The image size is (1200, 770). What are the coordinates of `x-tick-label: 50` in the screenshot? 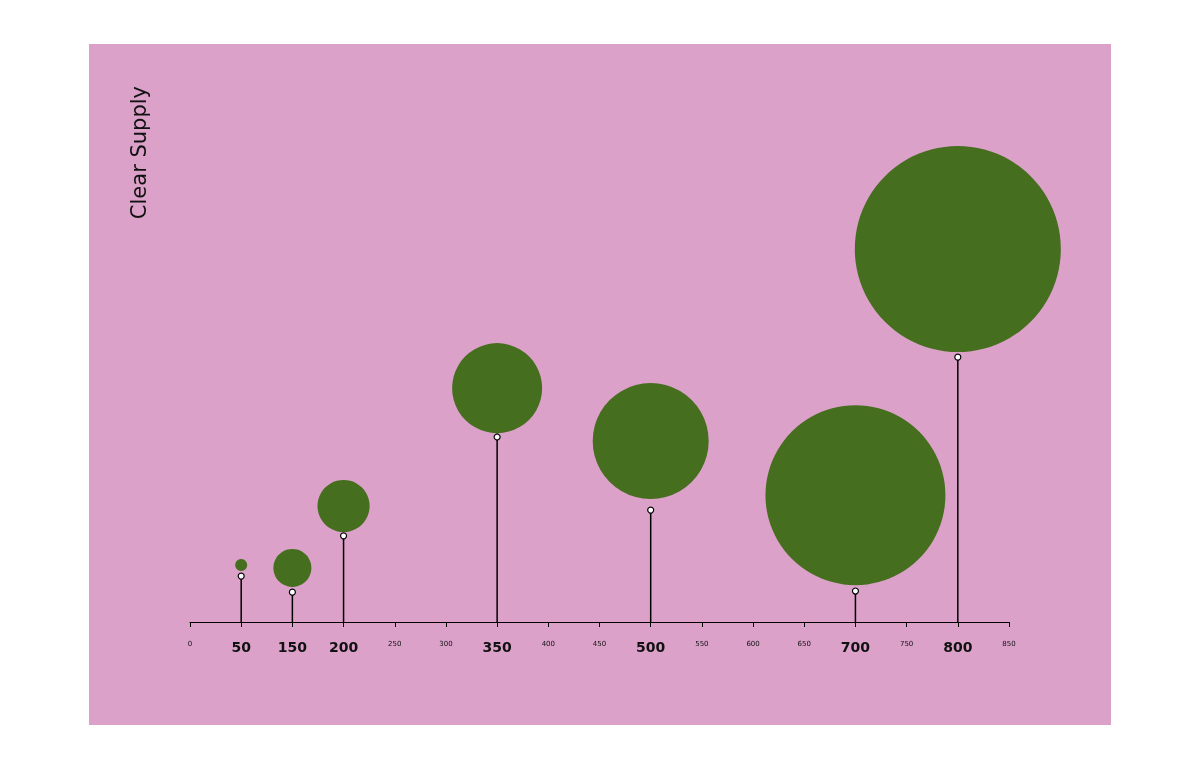 It's located at (241, 647).